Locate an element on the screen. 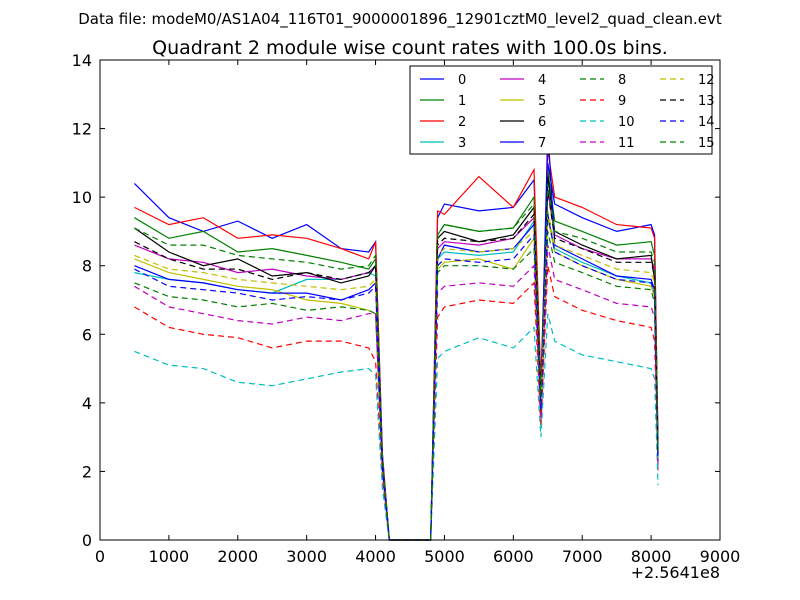 The image size is (800, 600). legend-label-4: 4 is located at coordinates (542, 80).